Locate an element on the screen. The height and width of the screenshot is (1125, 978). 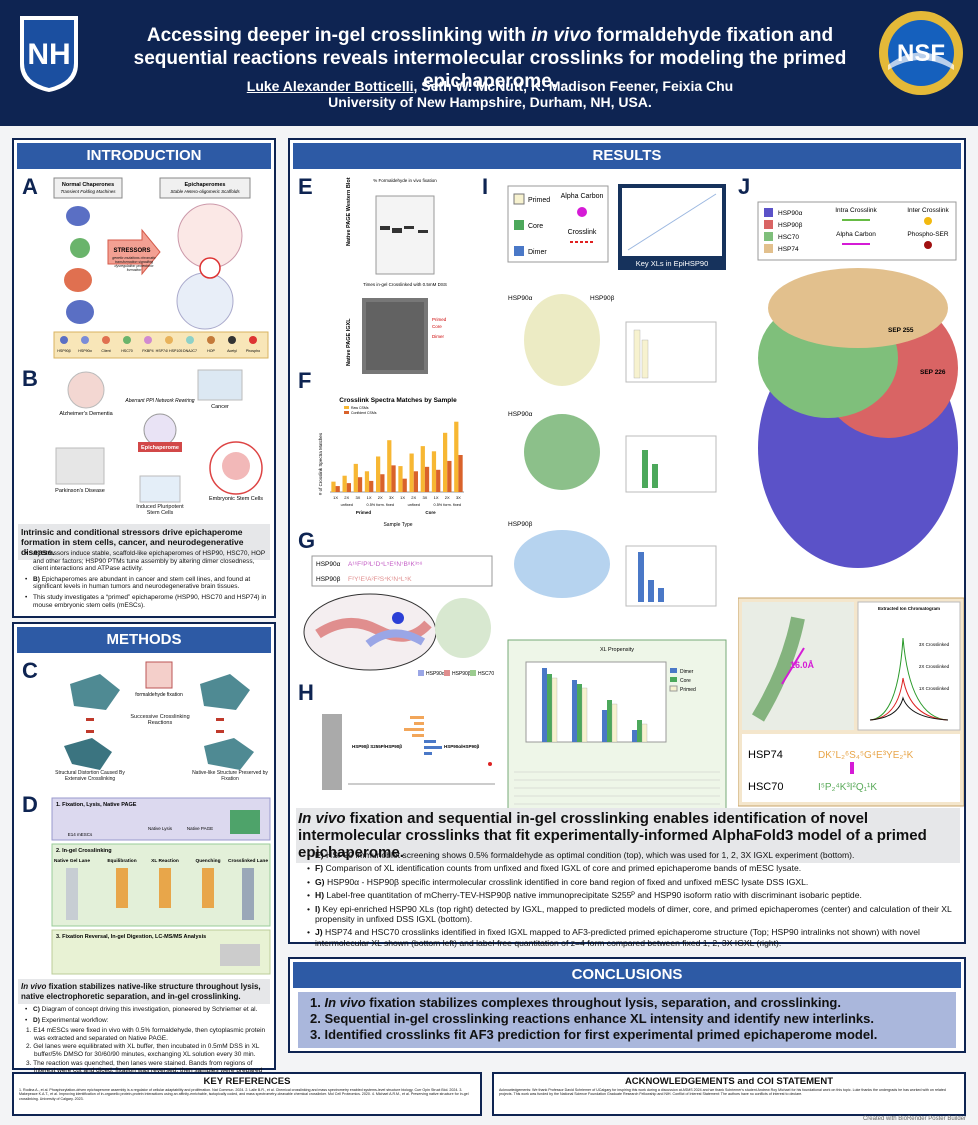
figure-h: HSP90β S255P/HSP90β HSP90α/HSP90β is located at coordinates (408, 752).